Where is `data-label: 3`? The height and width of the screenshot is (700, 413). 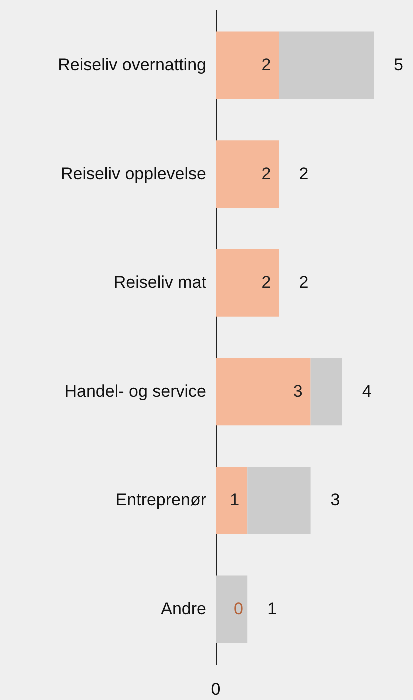 data-label: 3 is located at coordinates (298, 391).